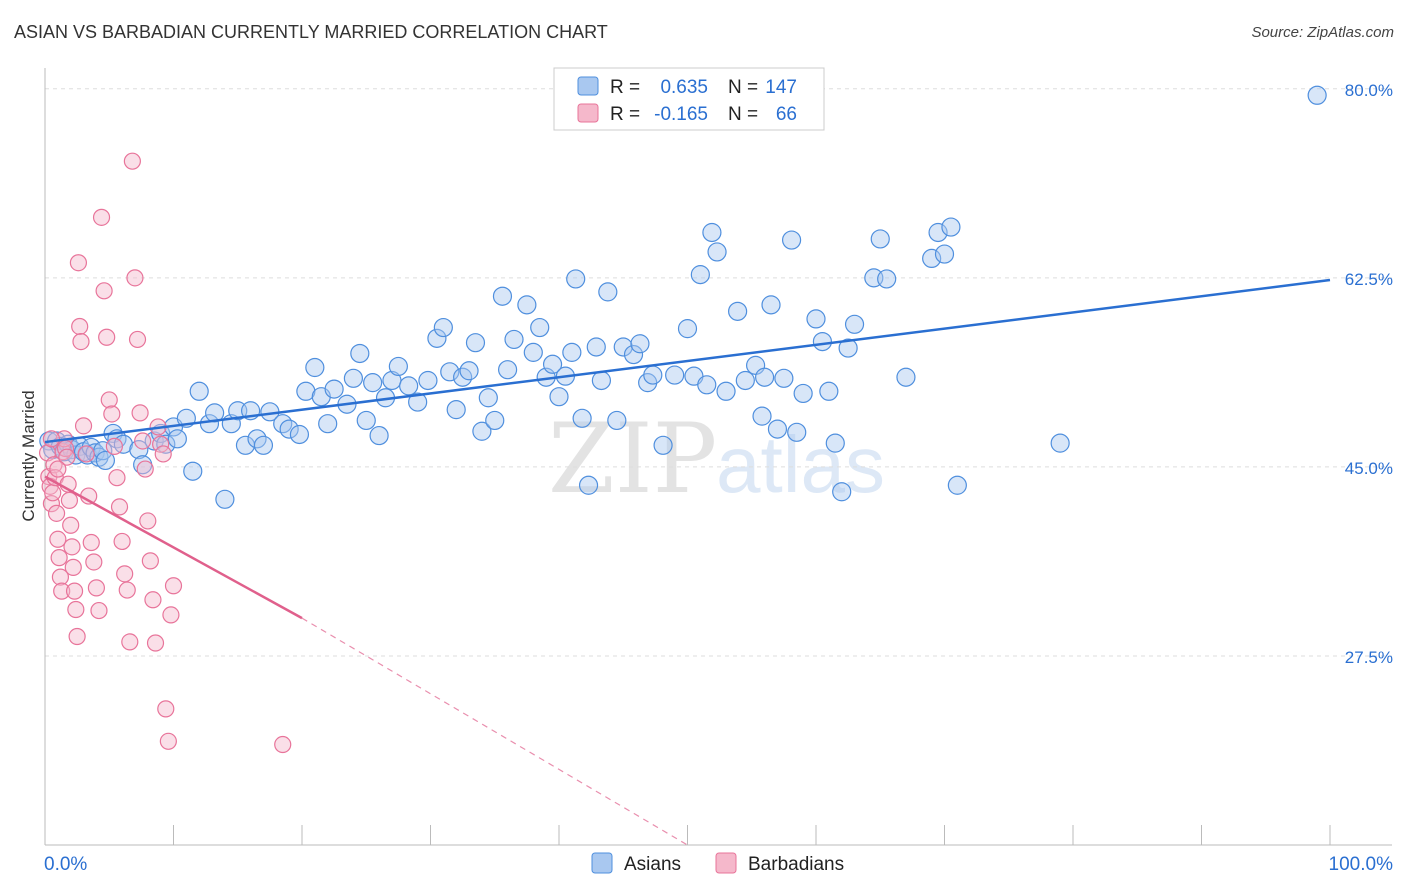 The height and width of the screenshot is (892, 1406). Describe the element at coordinates (781, 87) in the screenshot. I see `asian-n-value: 147` at that location.